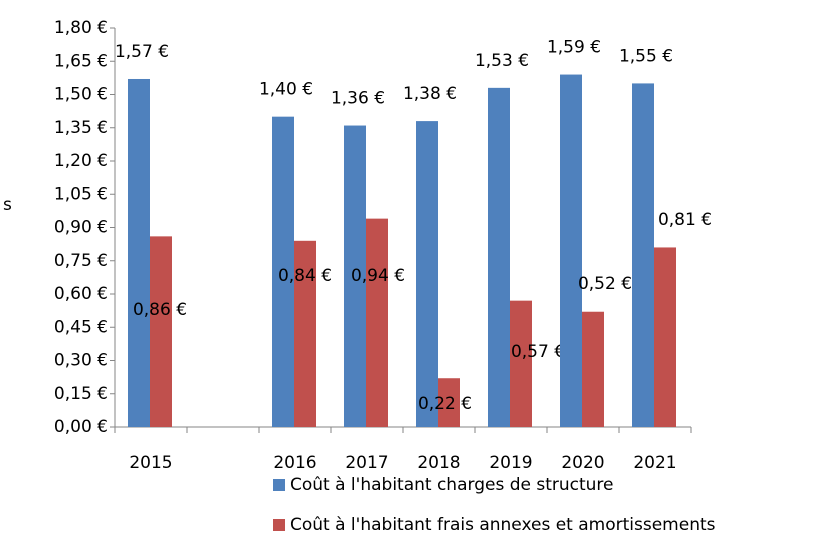  What do you see at coordinates (81, 294) in the screenshot?
I see `y-tick-label: 0,60 €` at bounding box center [81, 294].